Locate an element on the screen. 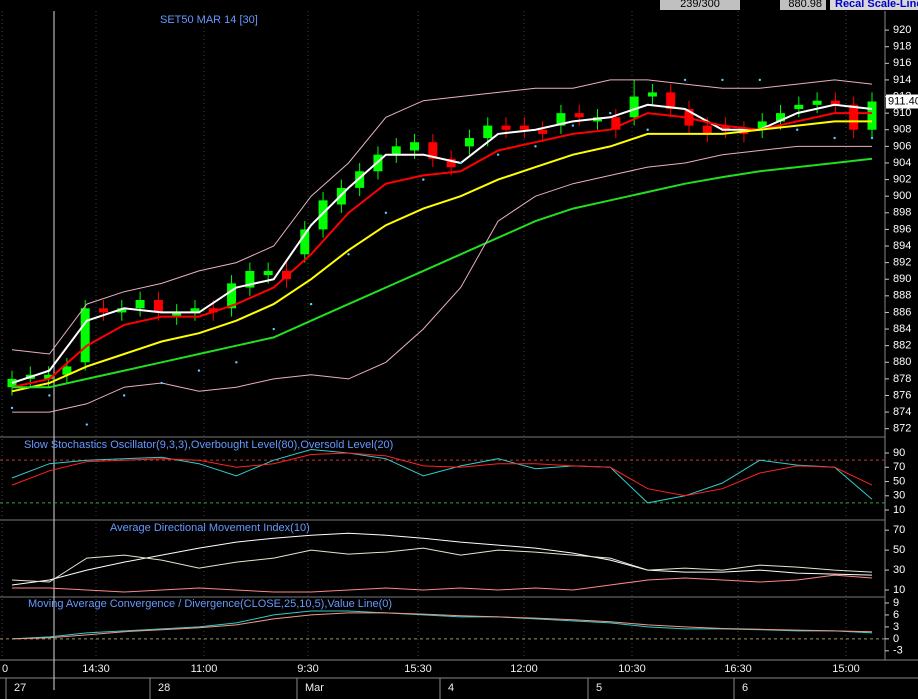 This screenshot has width=918, height=699. recal-button: Recal Scale-Line is located at coordinates (876, 5).